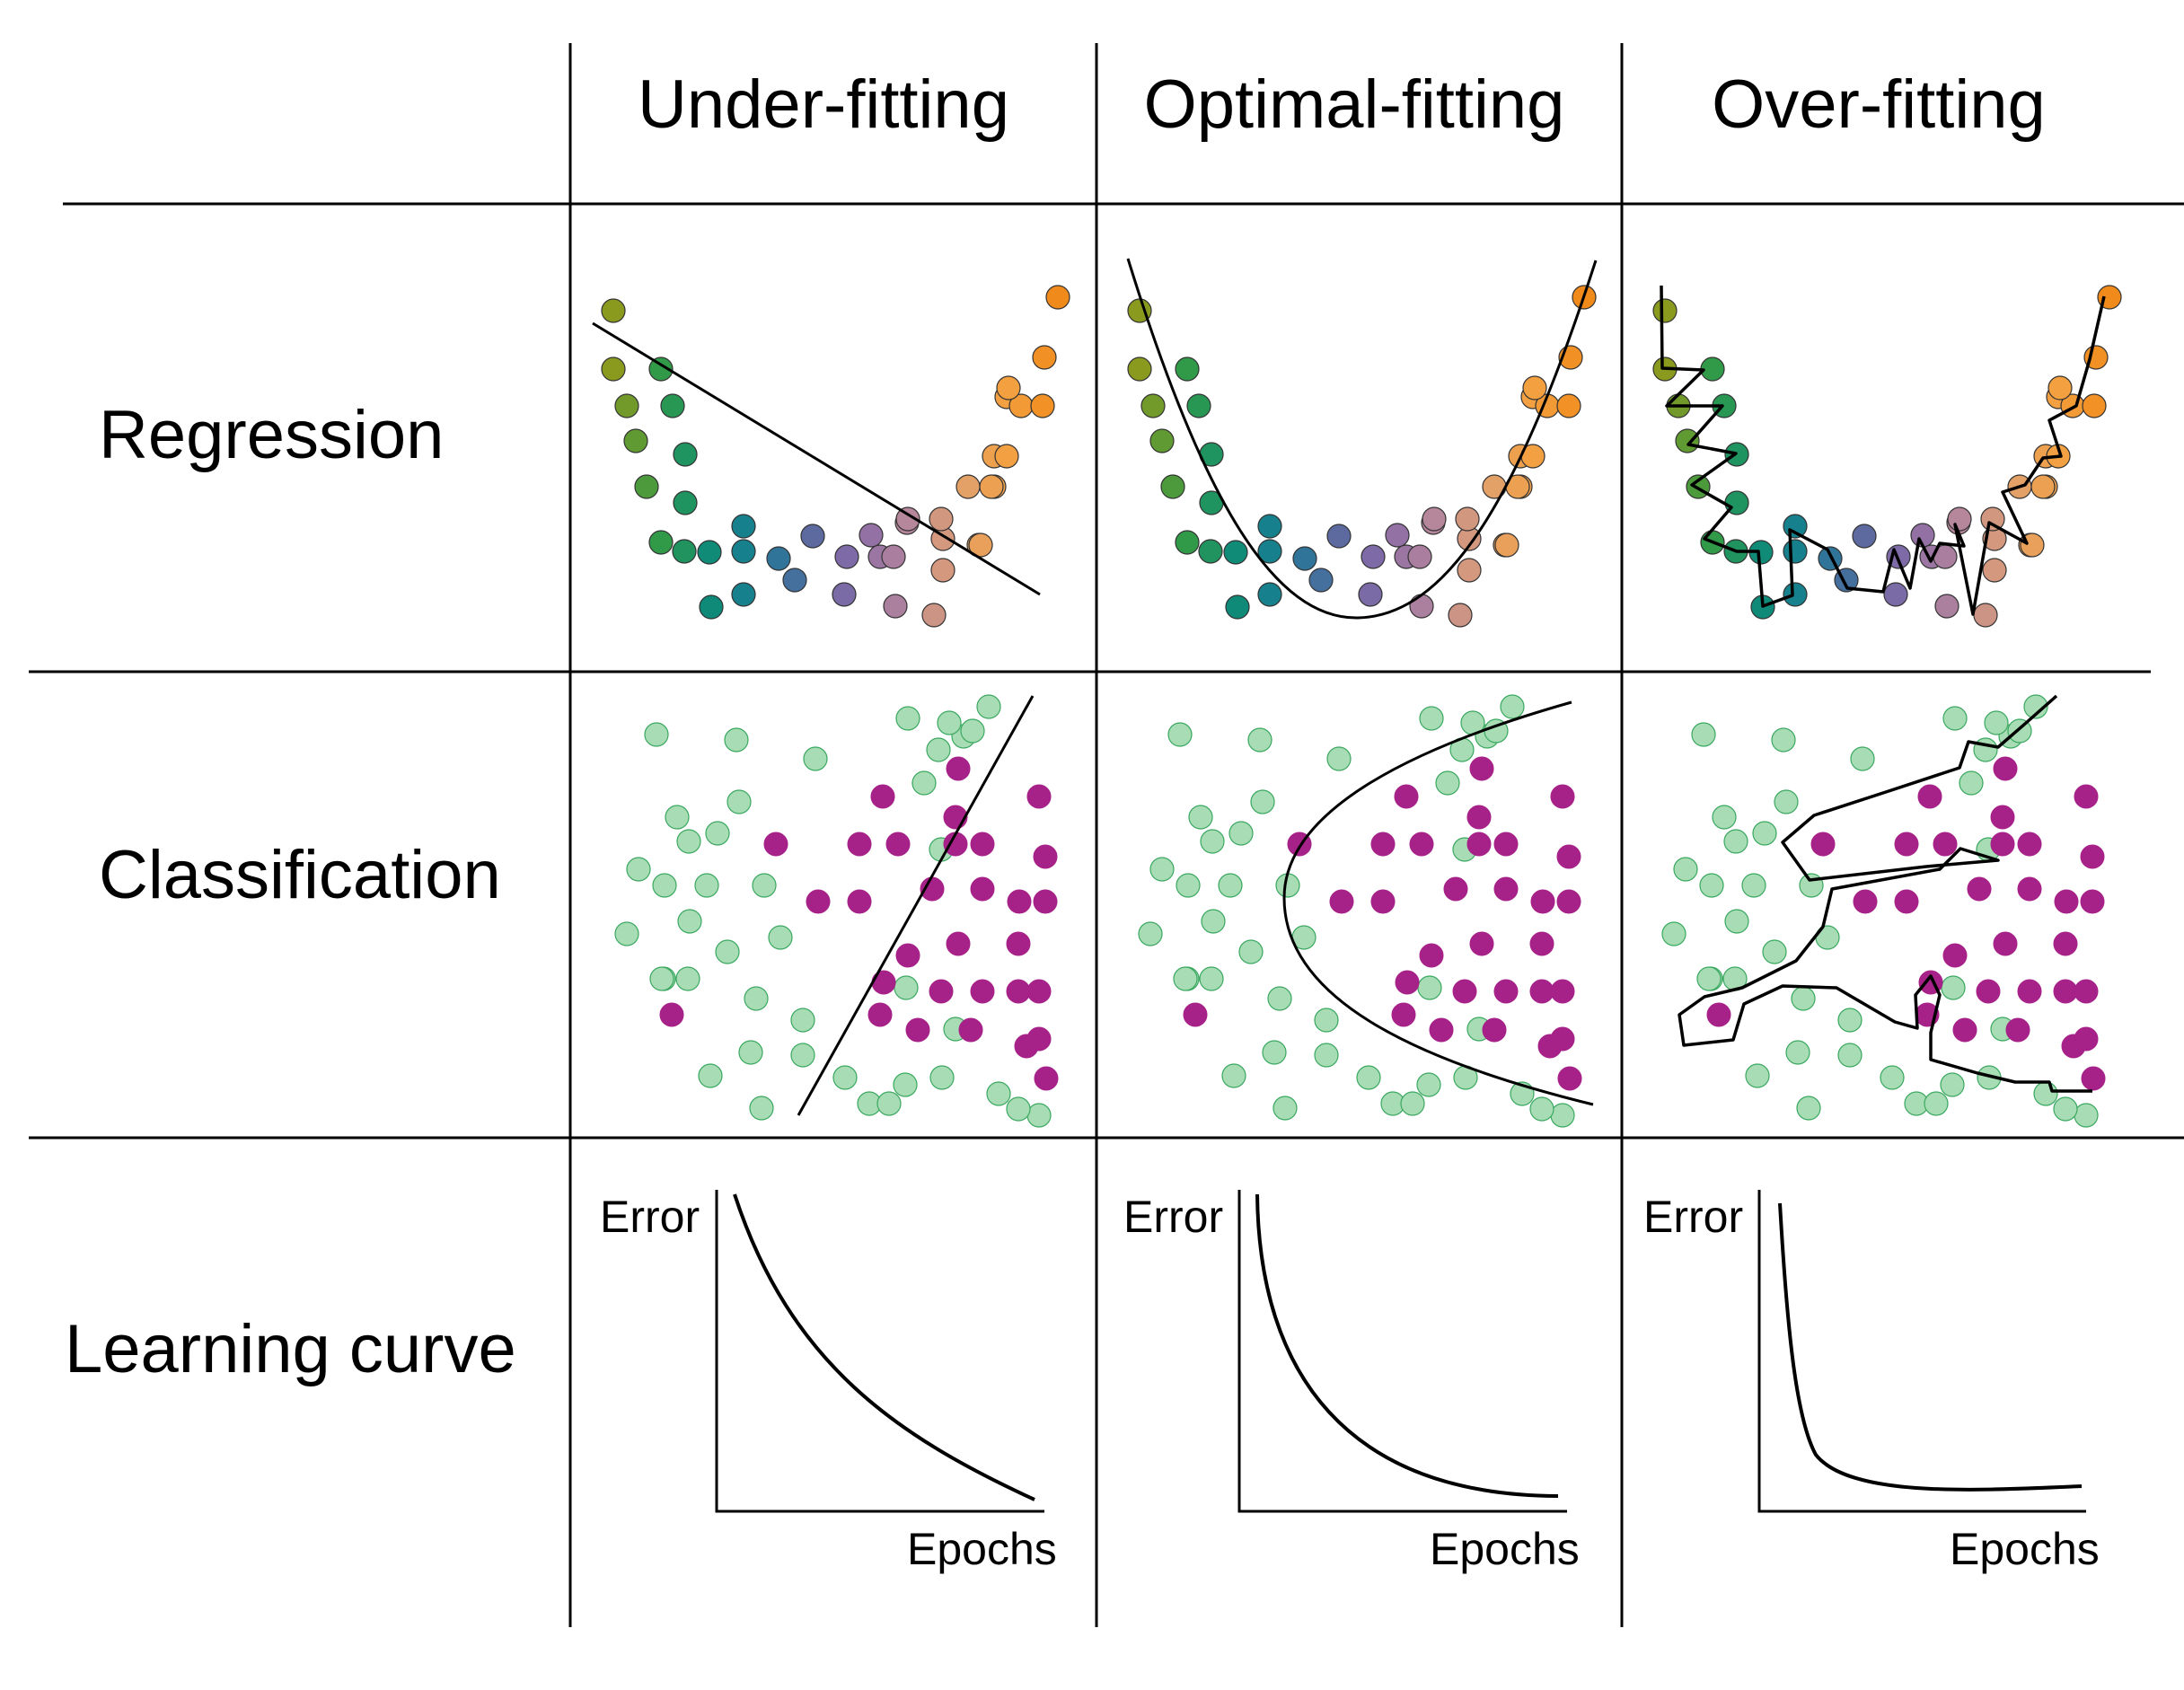 This screenshot has width=2184, height=1690. What do you see at coordinates (823, 104) in the screenshot?
I see `column-header-under-fitting: Under-fitting` at bounding box center [823, 104].